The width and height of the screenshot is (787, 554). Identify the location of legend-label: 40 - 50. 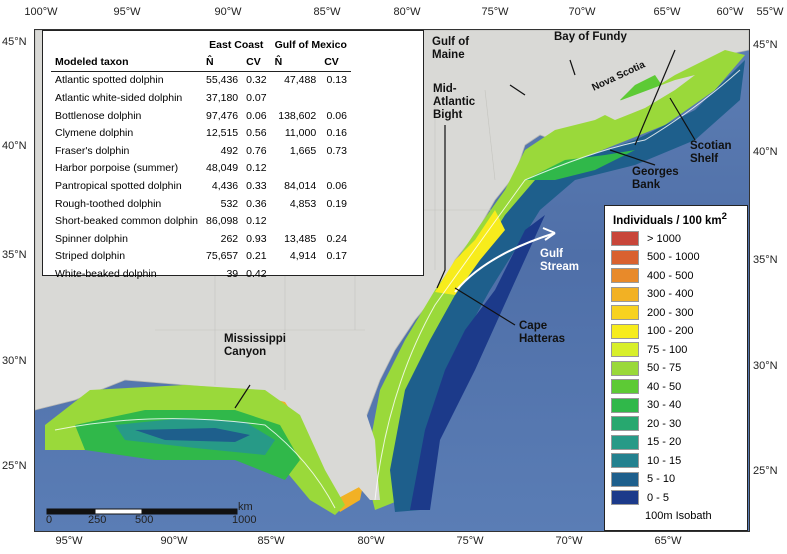
(664, 386).